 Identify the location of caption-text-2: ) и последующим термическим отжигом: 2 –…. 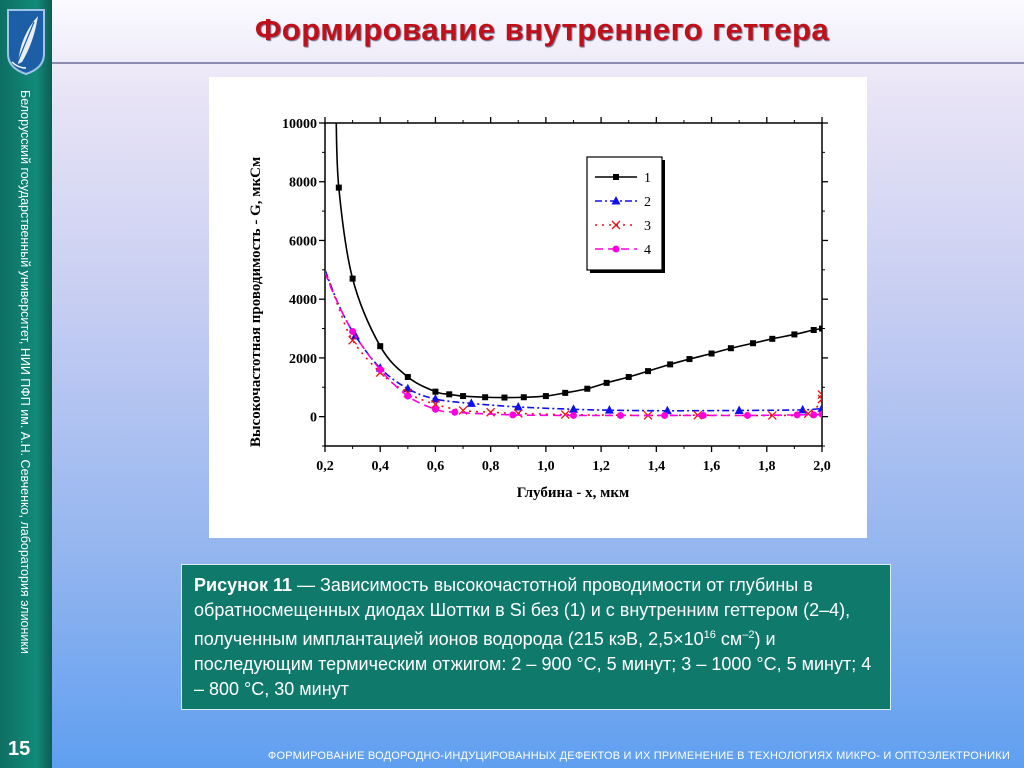
(533, 664).